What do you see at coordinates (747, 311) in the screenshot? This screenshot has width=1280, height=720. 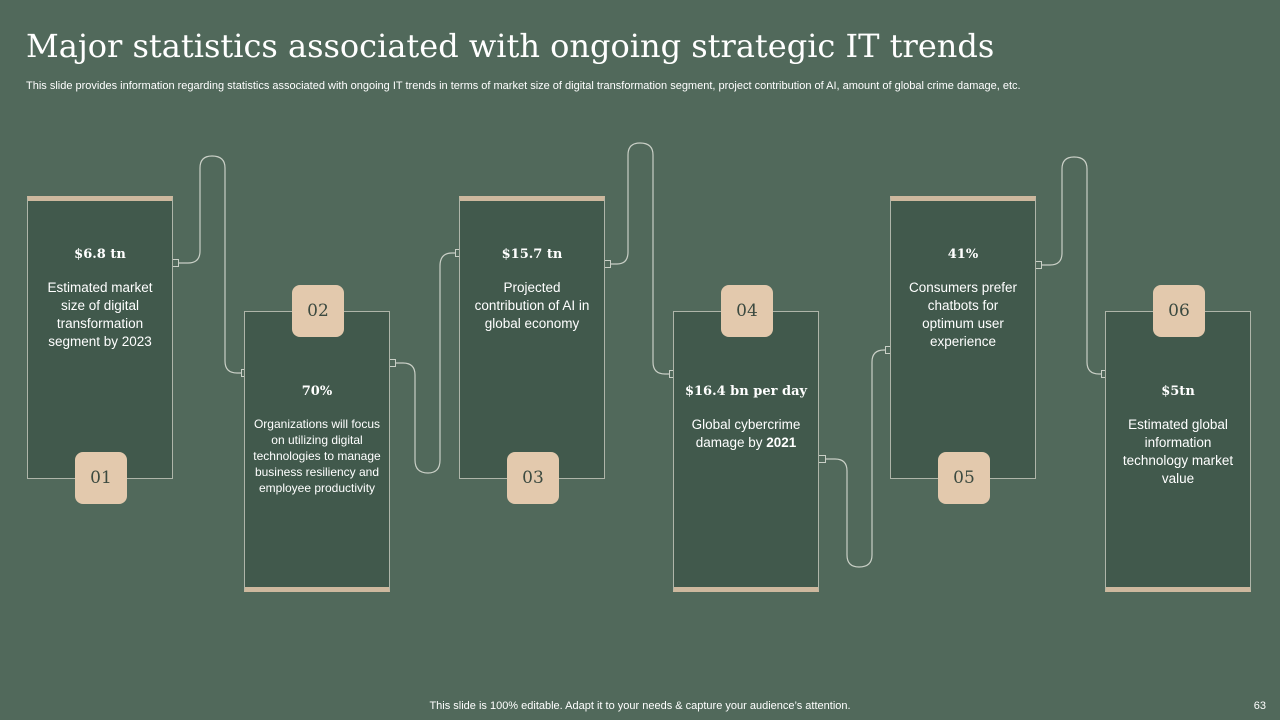 I see `step-badge-4: 04` at bounding box center [747, 311].